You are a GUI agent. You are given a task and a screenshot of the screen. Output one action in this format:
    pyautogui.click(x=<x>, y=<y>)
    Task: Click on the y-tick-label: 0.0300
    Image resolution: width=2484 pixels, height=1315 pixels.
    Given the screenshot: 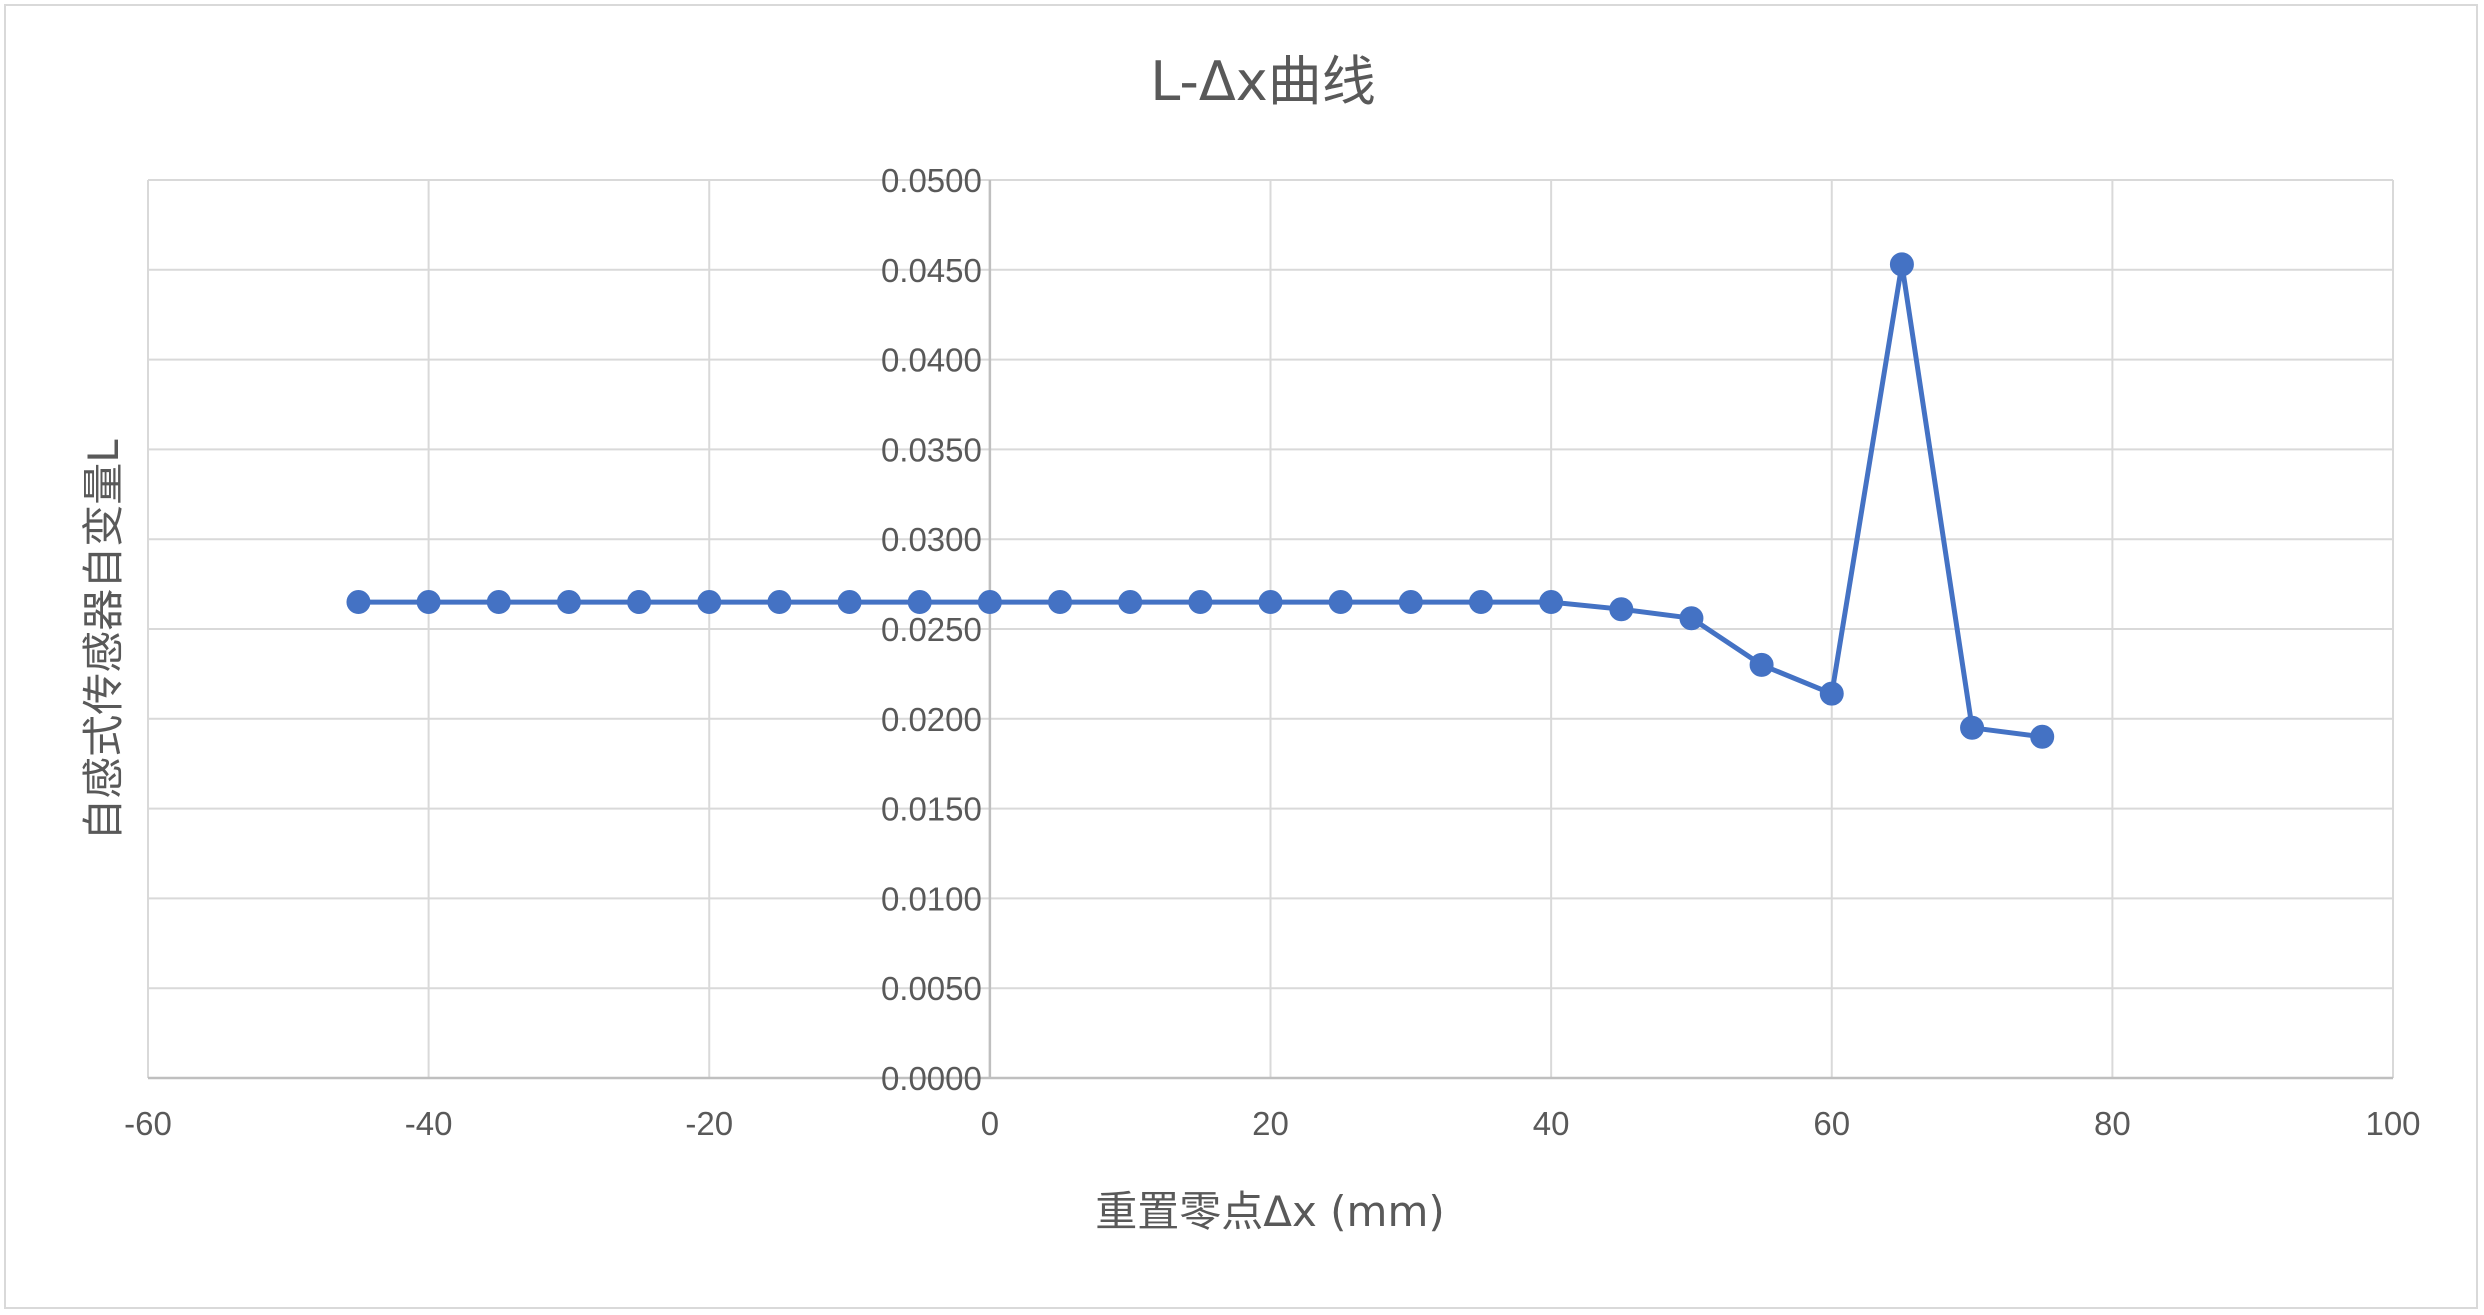 What is the action you would take?
    pyautogui.click(x=931, y=539)
    